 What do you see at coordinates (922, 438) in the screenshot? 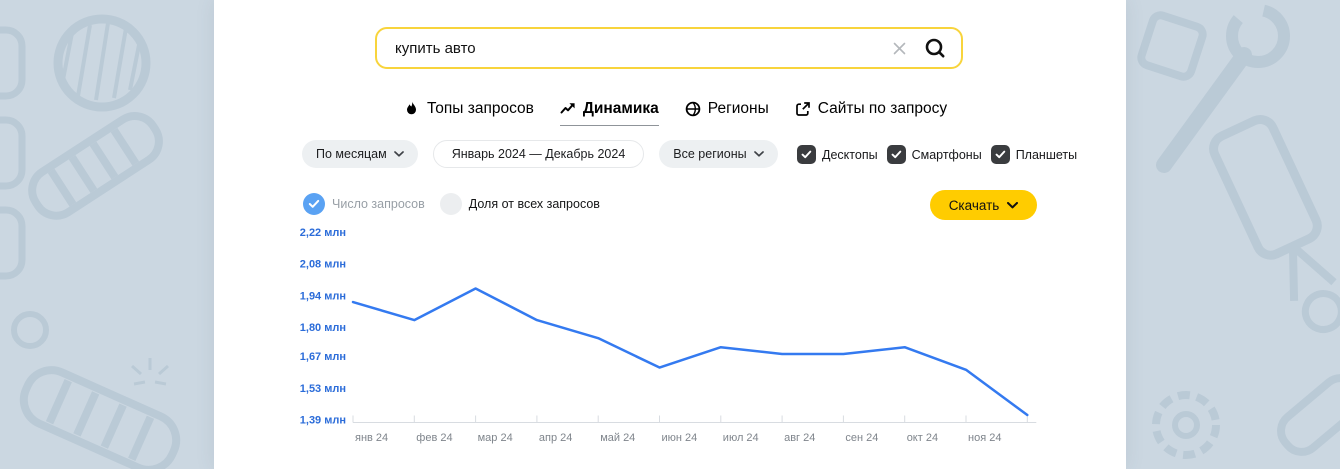
I see `svg-text: окт 24` at bounding box center [922, 438].